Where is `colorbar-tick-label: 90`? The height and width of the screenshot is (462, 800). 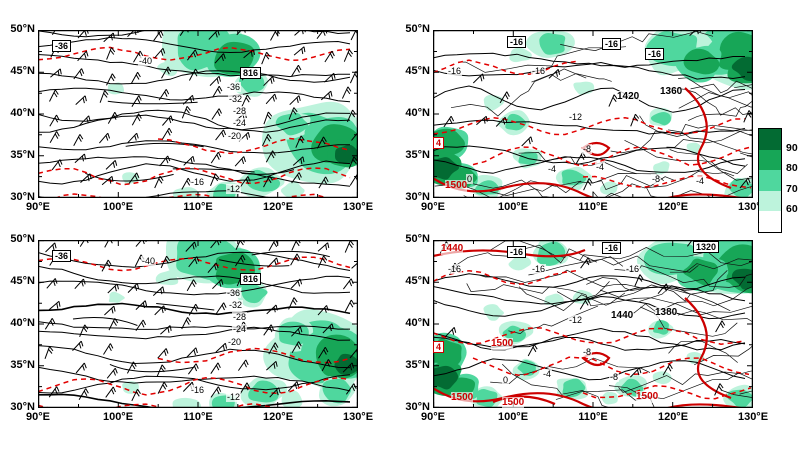
colorbar-tick-label: 90 is located at coordinates (792, 147).